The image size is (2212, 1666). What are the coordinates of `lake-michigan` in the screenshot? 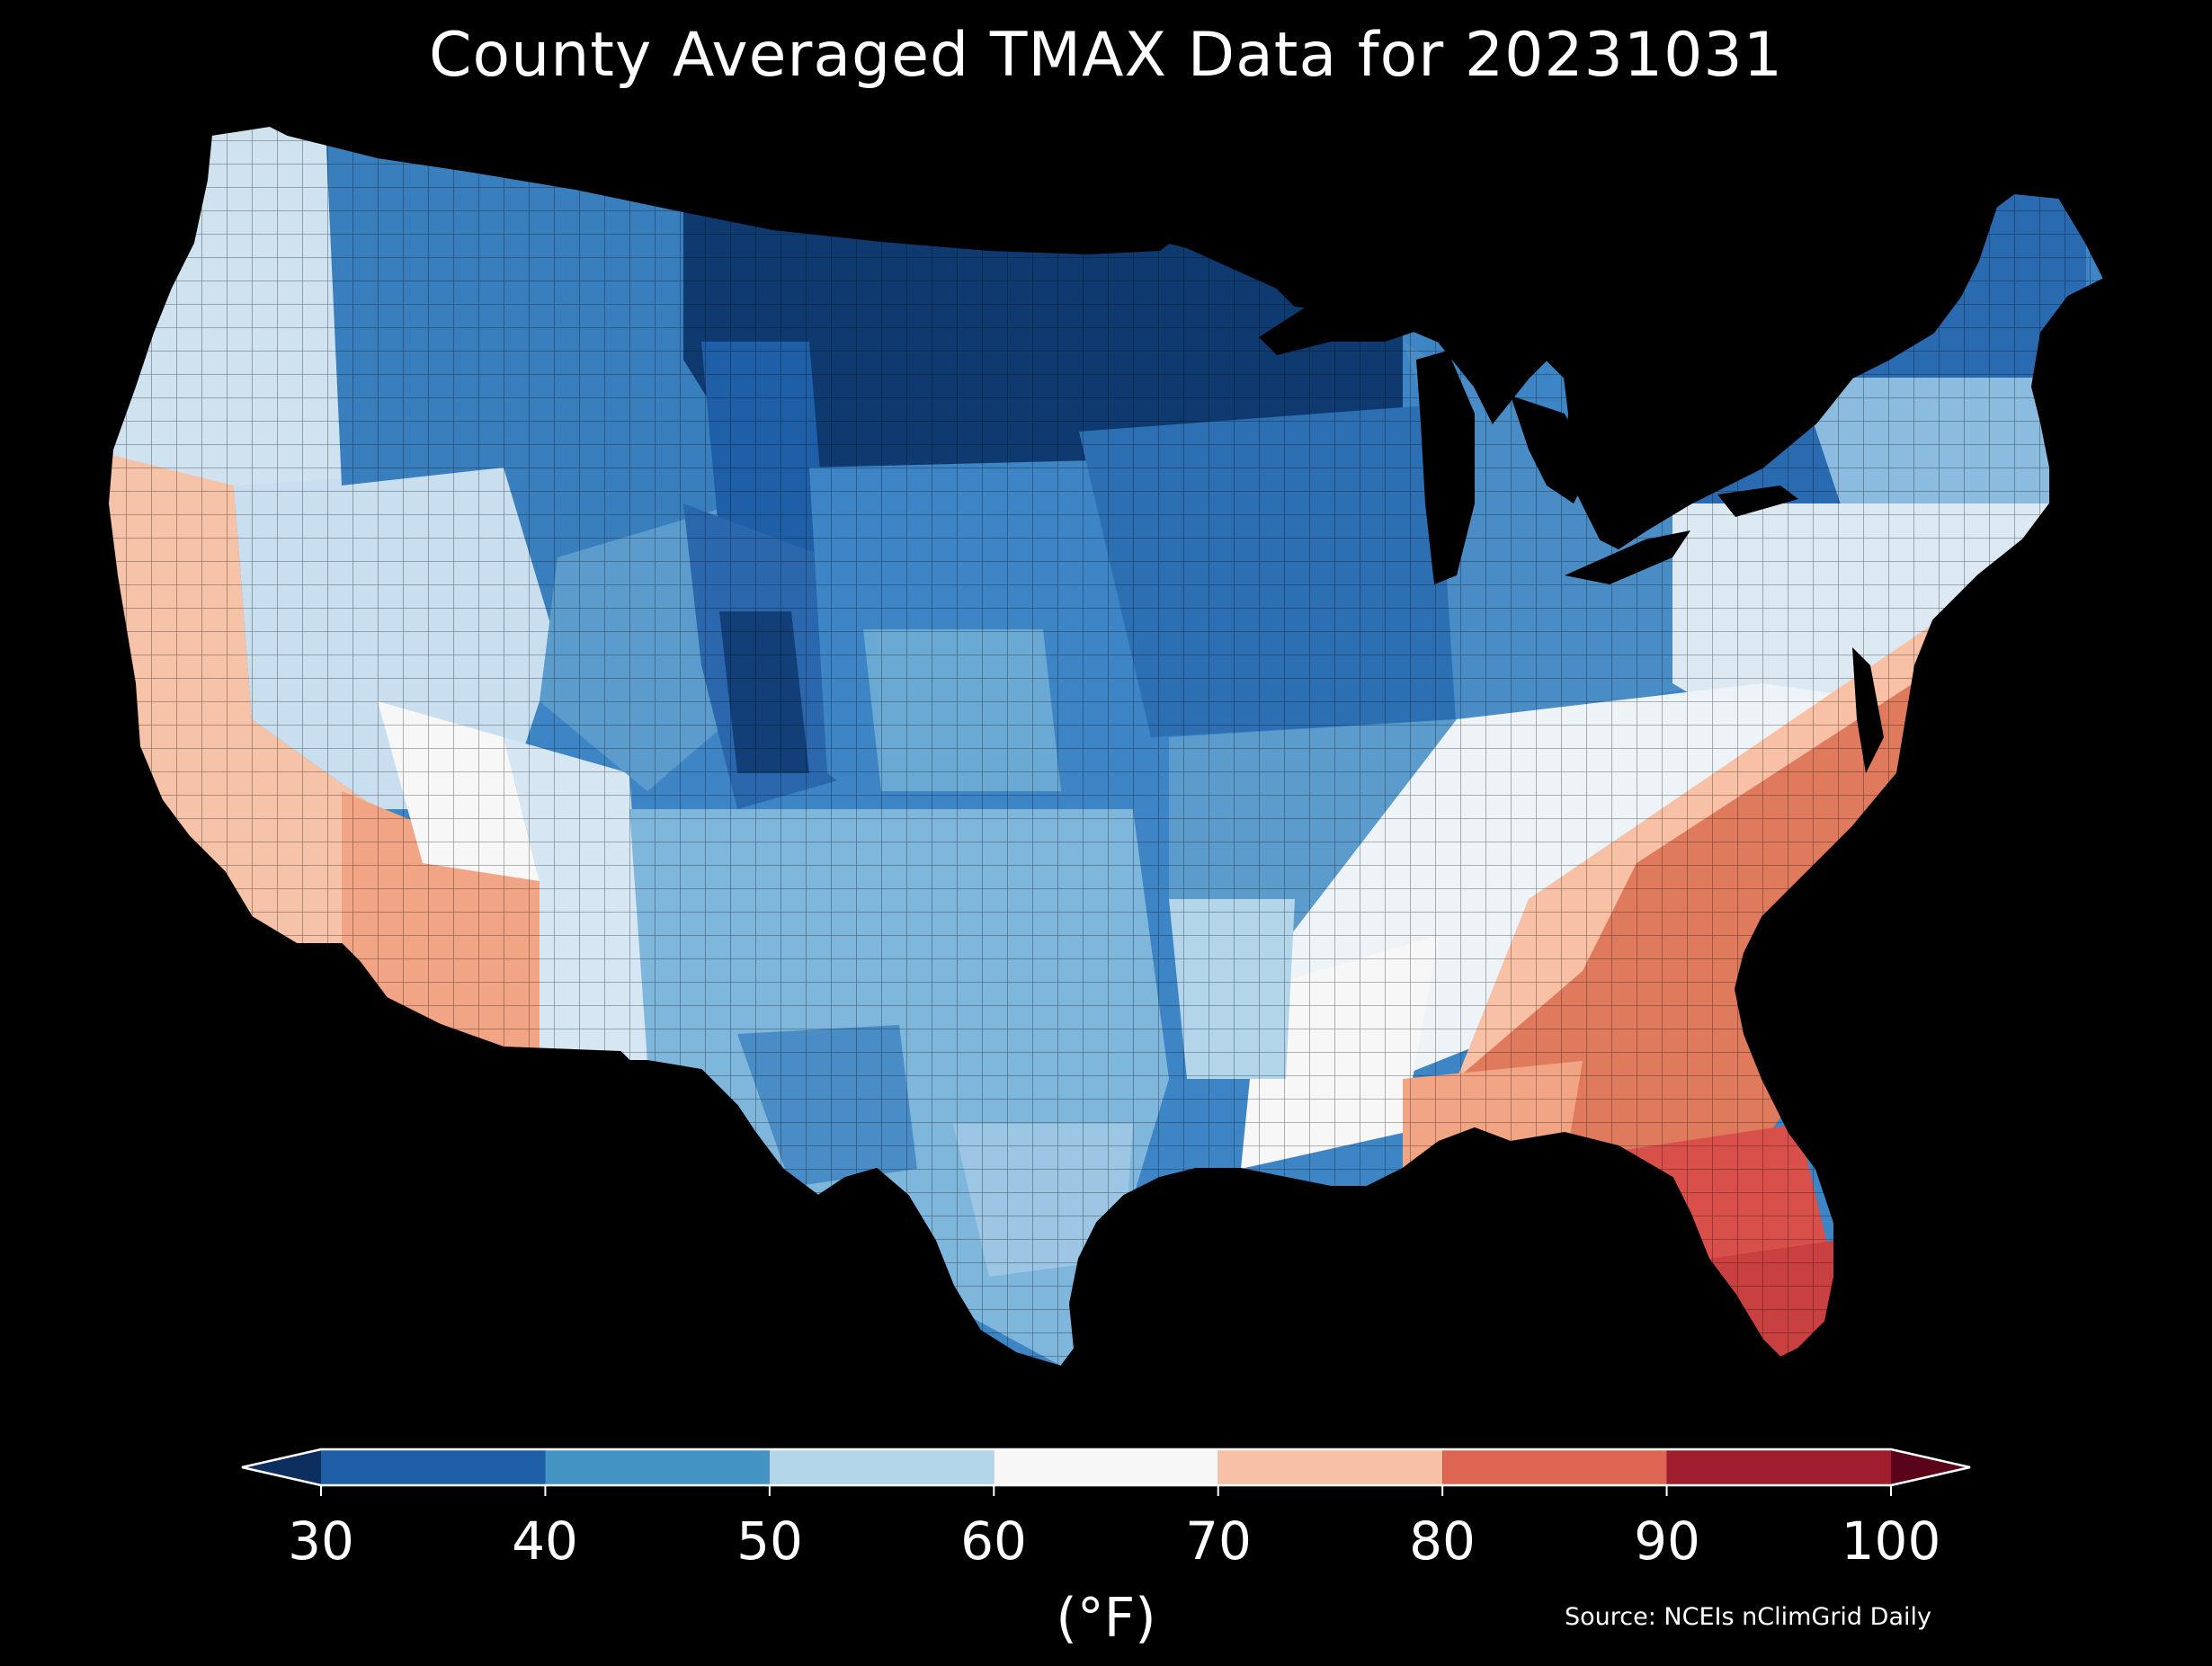 It's located at (1445, 468).